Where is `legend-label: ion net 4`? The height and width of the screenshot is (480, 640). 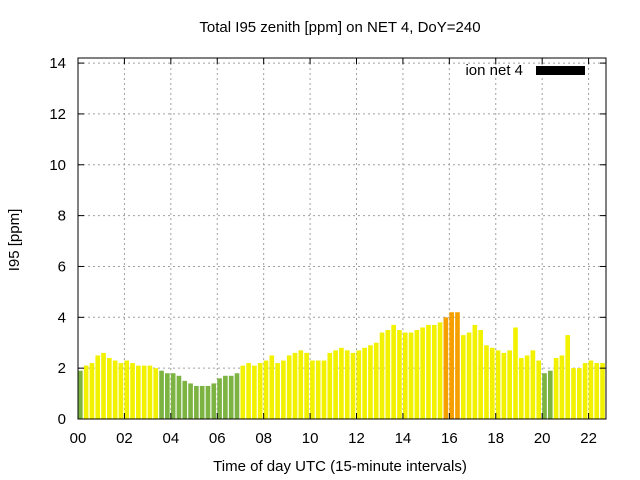 legend-label: ion net 4 is located at coordinates (494, 70).